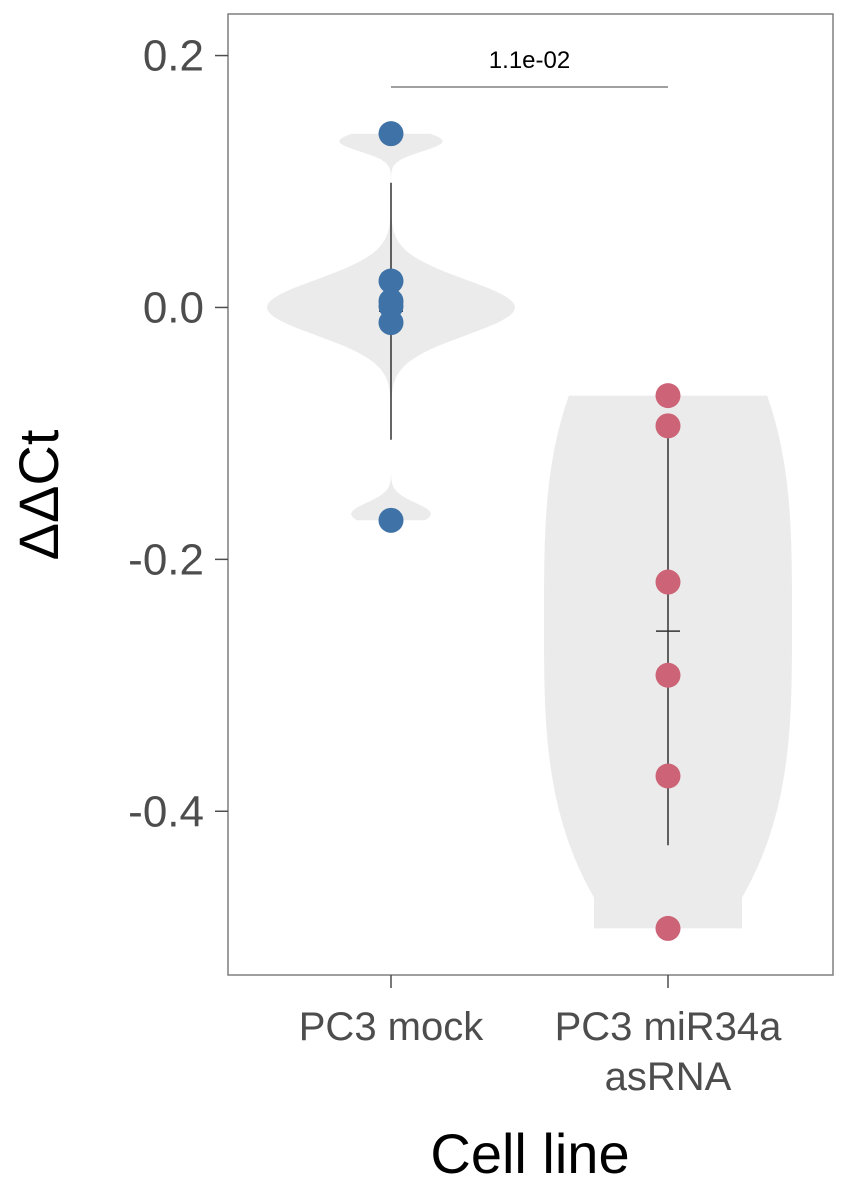 This screenshot has width=848, height=1203. I want to click on p-value-label: 1.1e-02, so click(529, 60).